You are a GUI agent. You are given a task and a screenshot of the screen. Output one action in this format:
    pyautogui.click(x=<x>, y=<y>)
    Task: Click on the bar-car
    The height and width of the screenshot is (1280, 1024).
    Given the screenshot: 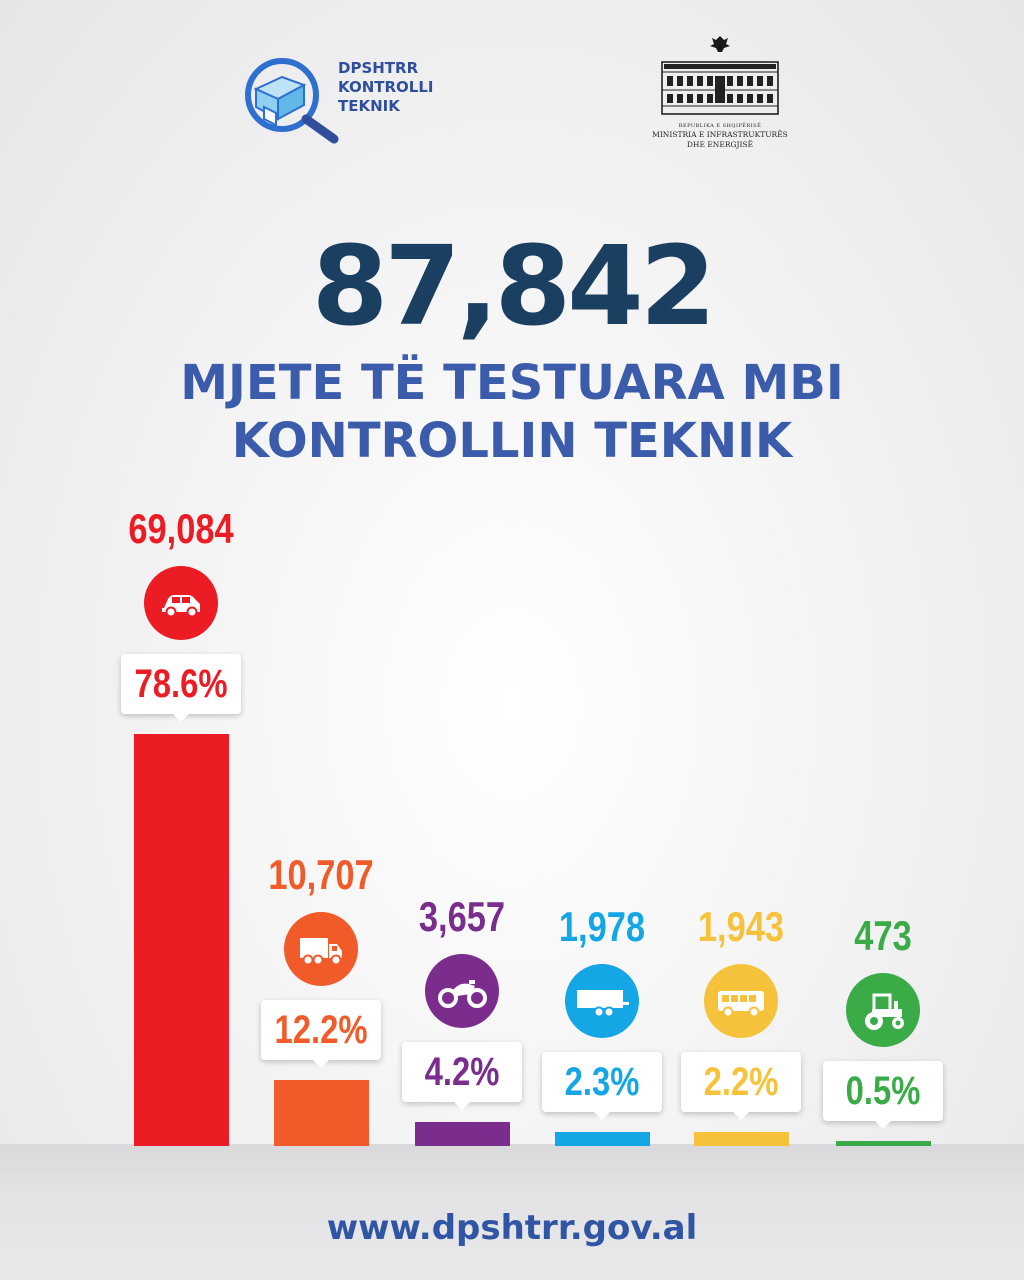 What is the action you would take?
    pyautogui.click(x=181, y=940)
    